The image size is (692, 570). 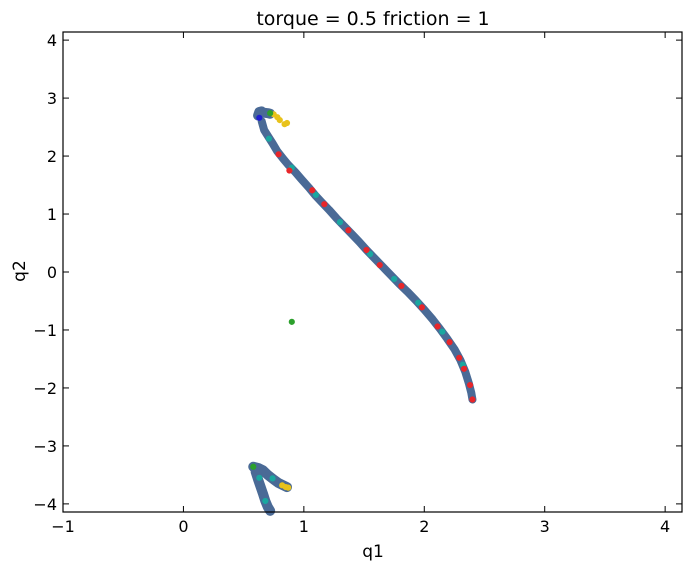 What do you see at coordinates (304, 526) in the screenshot?
I see `x-tick-label: 1` at bounding box center [304, 526].